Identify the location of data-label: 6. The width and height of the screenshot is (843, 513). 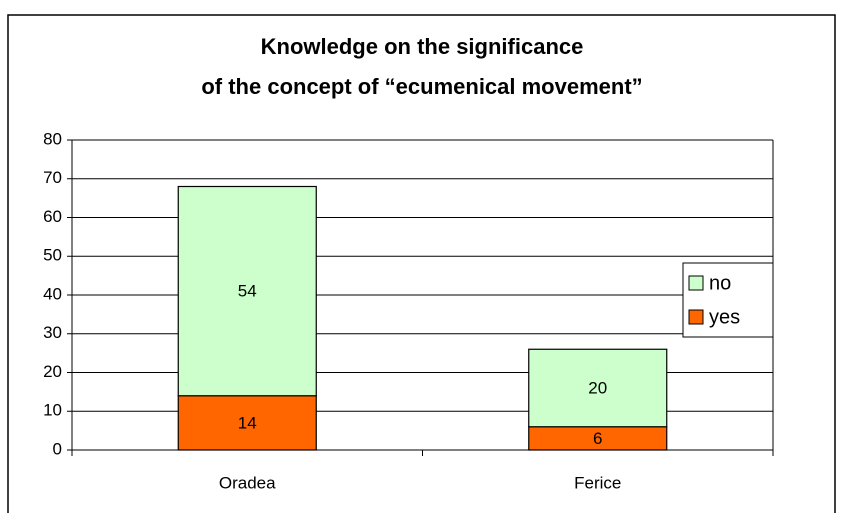
(597, 438).